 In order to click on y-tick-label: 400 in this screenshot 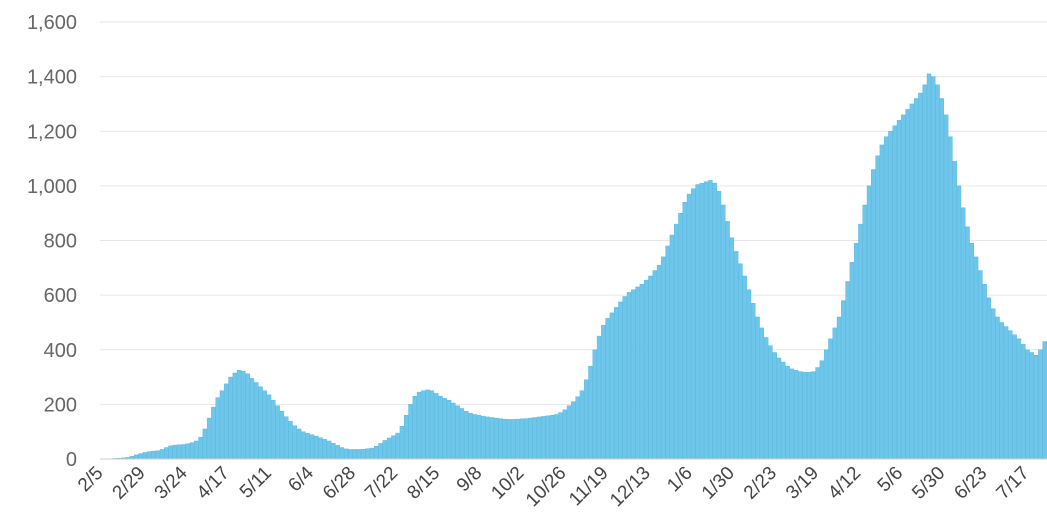, I will do `click(60, 351)`.